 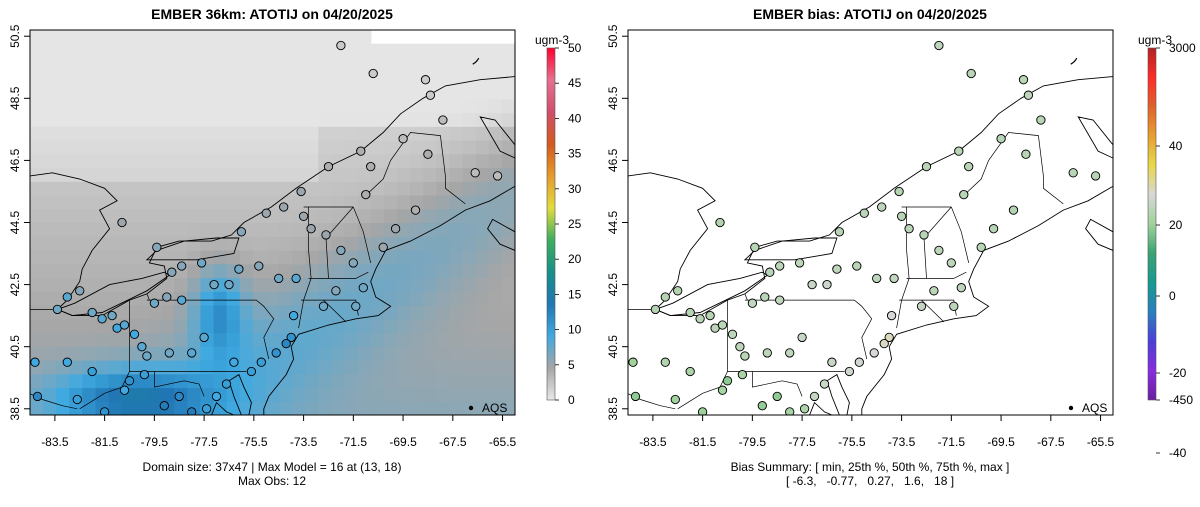 What do you see at coordinates (1071, 408) in the screenshot?
I see `legend-marker` at bounding box center [1071, 408].